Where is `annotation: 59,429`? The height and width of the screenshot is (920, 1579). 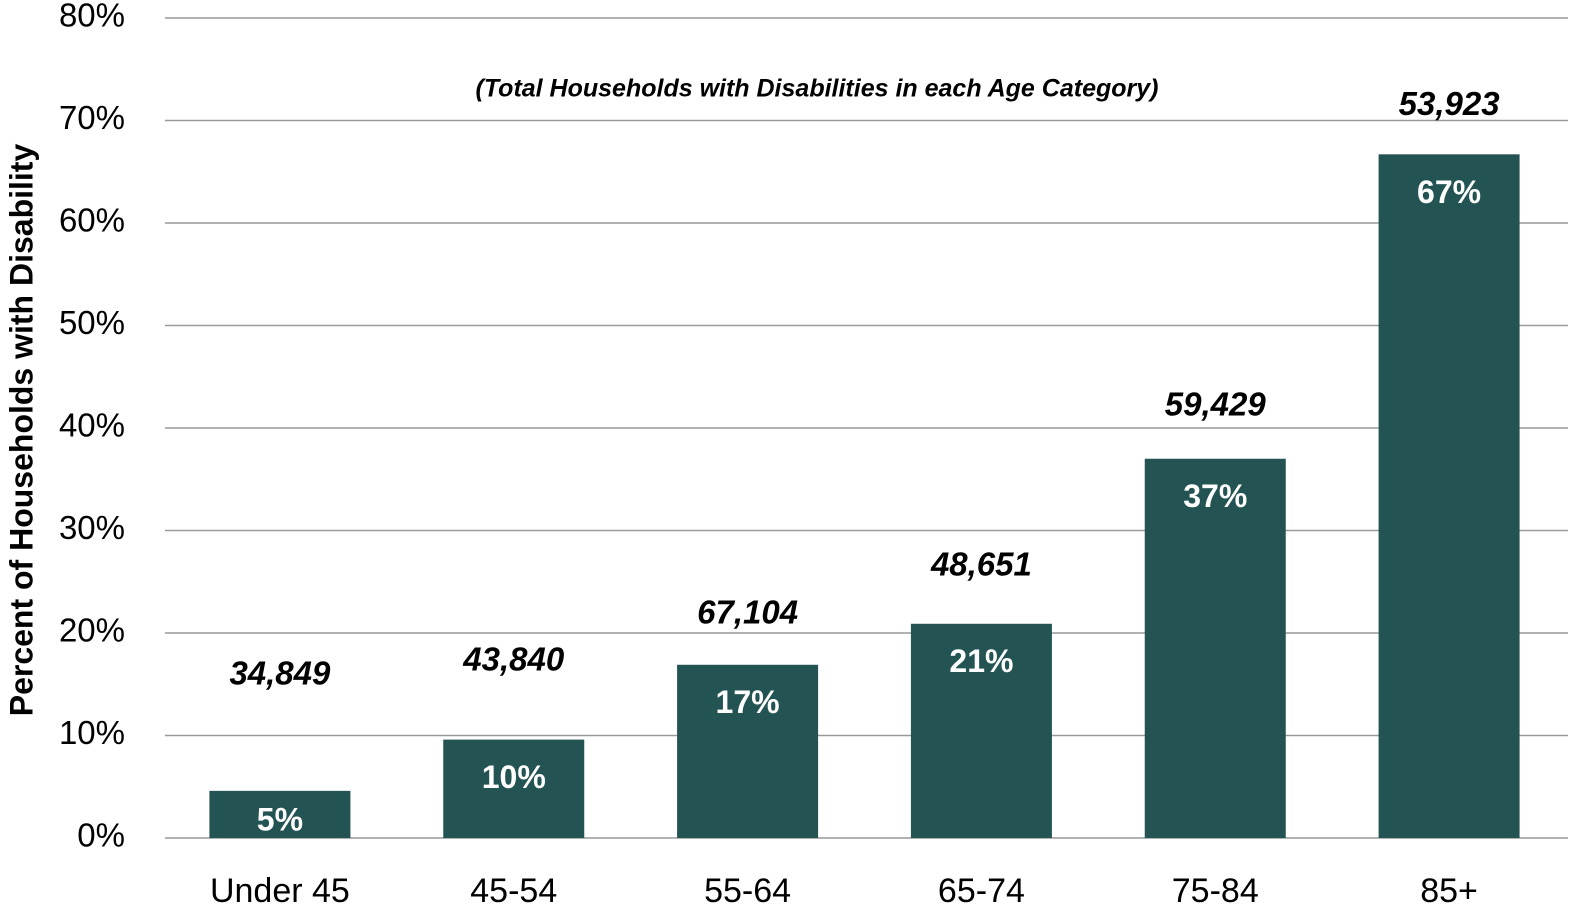
annotation: 59,429 is located at coordinates (1216, 403).